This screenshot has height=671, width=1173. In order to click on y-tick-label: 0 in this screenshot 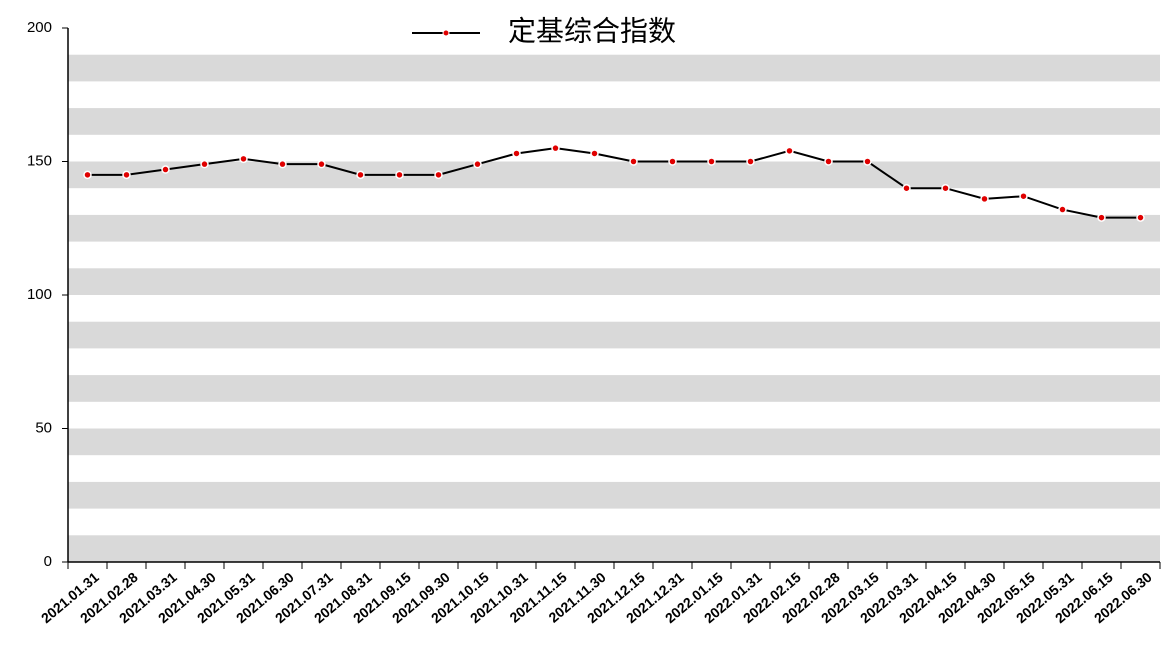, I will do `click(48, 561)`.